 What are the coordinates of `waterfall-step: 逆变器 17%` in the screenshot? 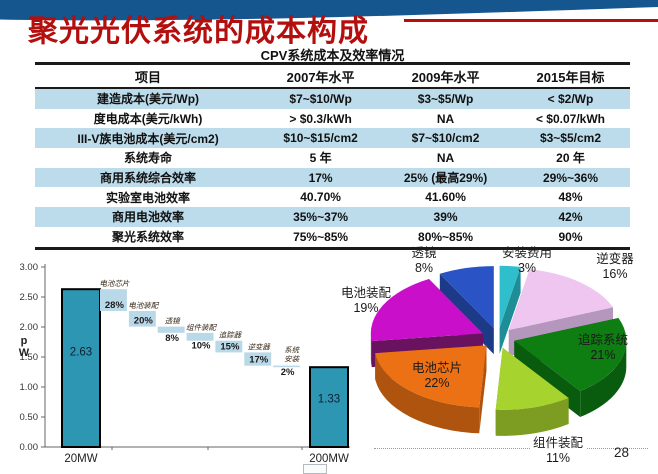 It's located at (257, 354).